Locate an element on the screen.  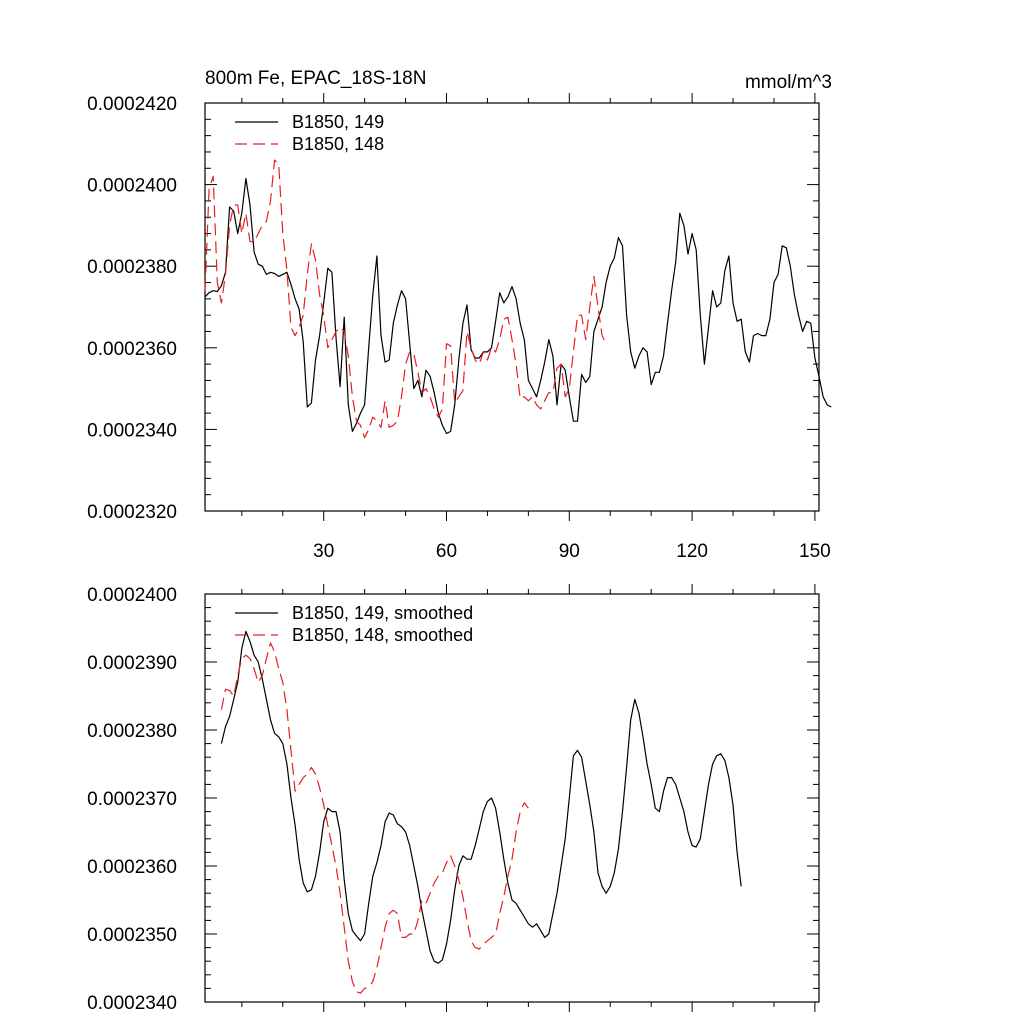
y-tick-label: 0.0002350 is located at coordinates (132, 935).